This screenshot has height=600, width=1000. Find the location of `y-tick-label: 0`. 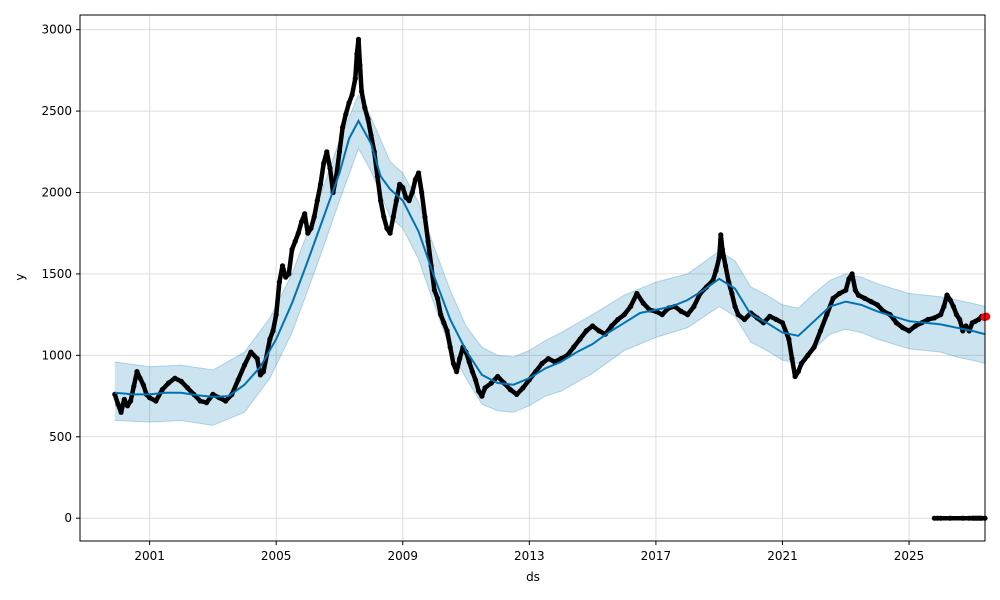

y-tick-label: 0 is located at coordinates (68, 518).